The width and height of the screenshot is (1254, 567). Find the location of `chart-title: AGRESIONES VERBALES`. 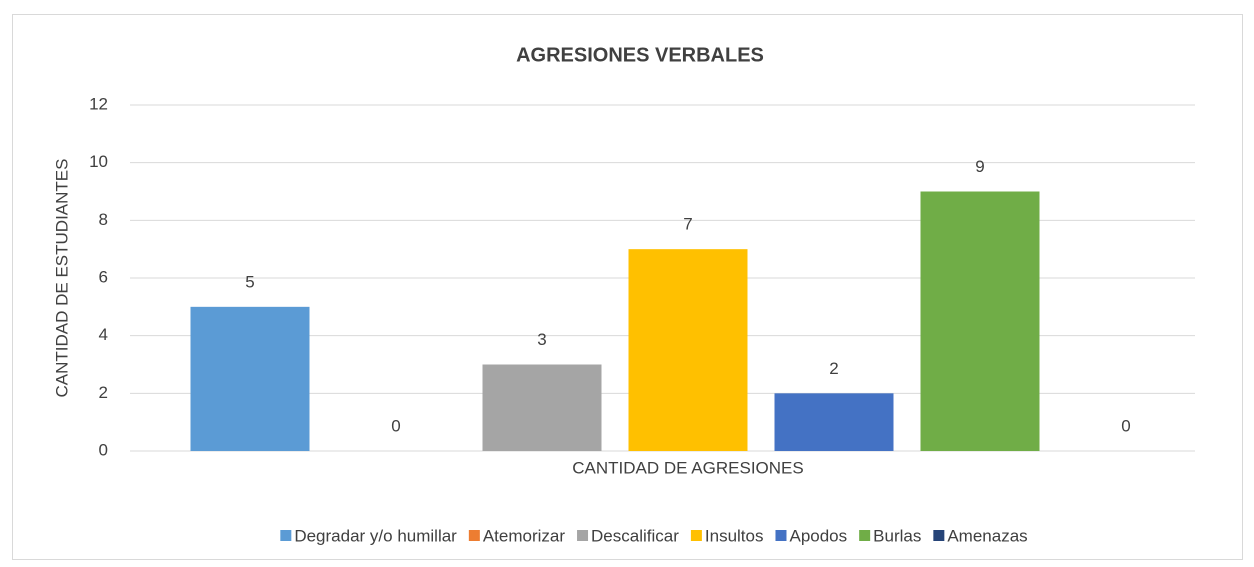

chart-title: AGRESIONES VERBALES is located at coordinates (640, 55).